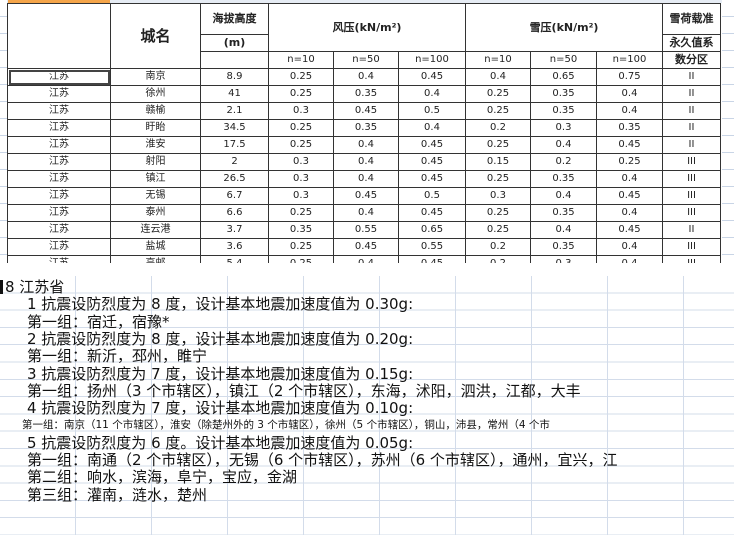 The width and height of the screenshot is (734, 535). I want to click on note-line: 第一组：扬州（3 个市辖区），镇江（2 个市辖区），东海，沭阳，泗洪，江都，大丰, so click(304, 390).